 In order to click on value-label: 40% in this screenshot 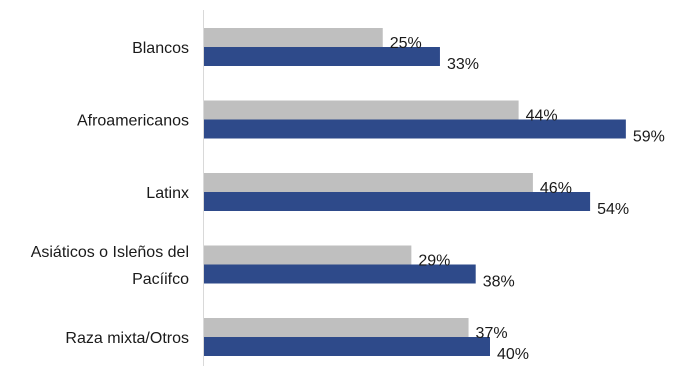, I will do `click(513, 354)`.